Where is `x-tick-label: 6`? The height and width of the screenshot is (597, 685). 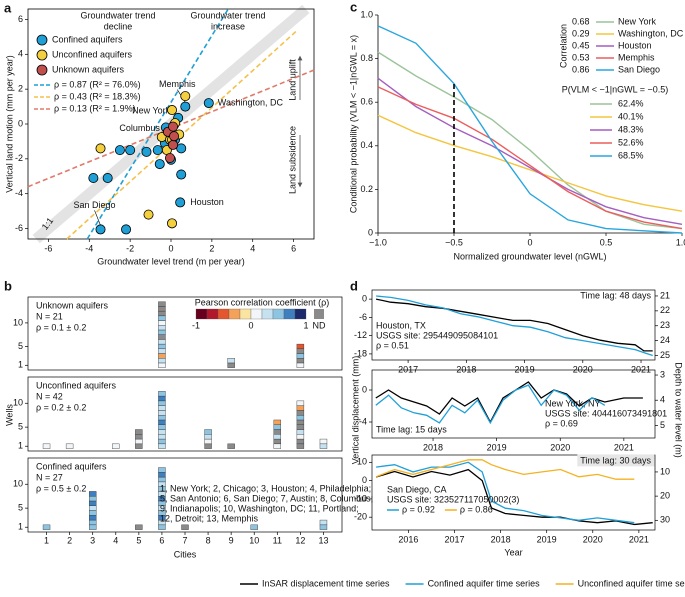 x-tick-label: 6 is located at coordinates (161, 540).